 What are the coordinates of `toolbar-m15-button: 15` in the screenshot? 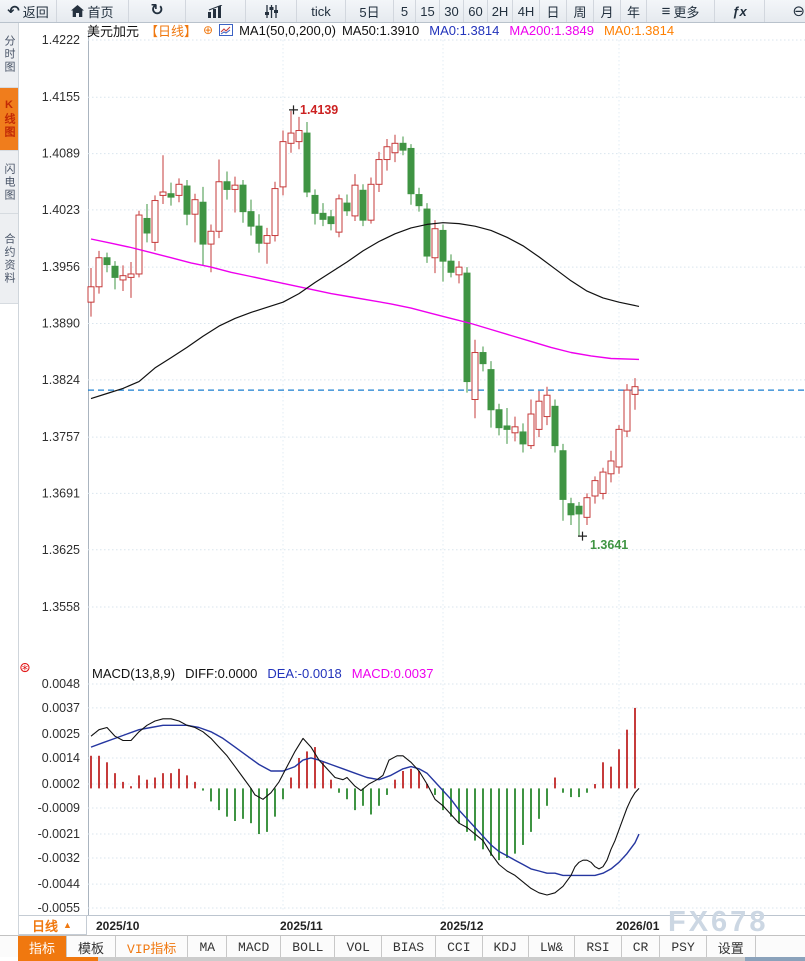 It's located at (428, 11).